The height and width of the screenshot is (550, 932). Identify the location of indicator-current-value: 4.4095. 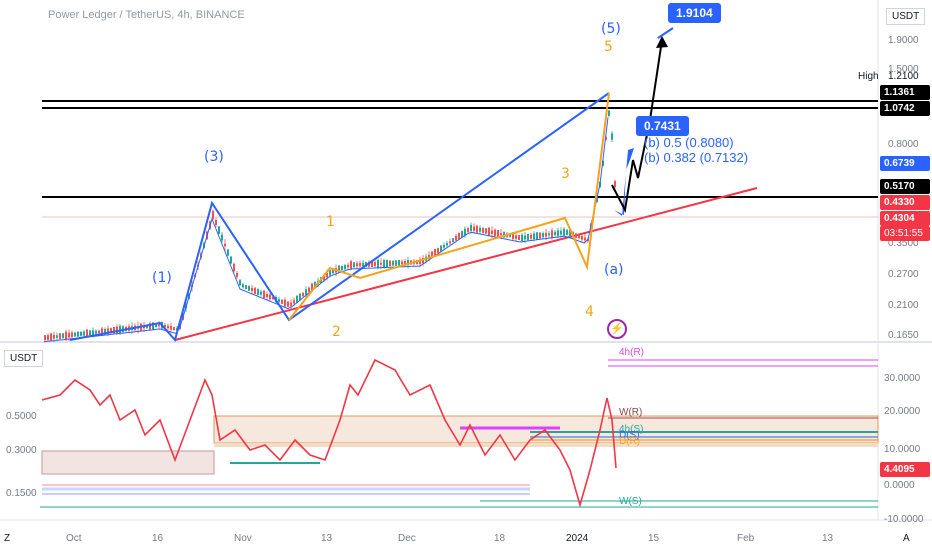
(905, 469).